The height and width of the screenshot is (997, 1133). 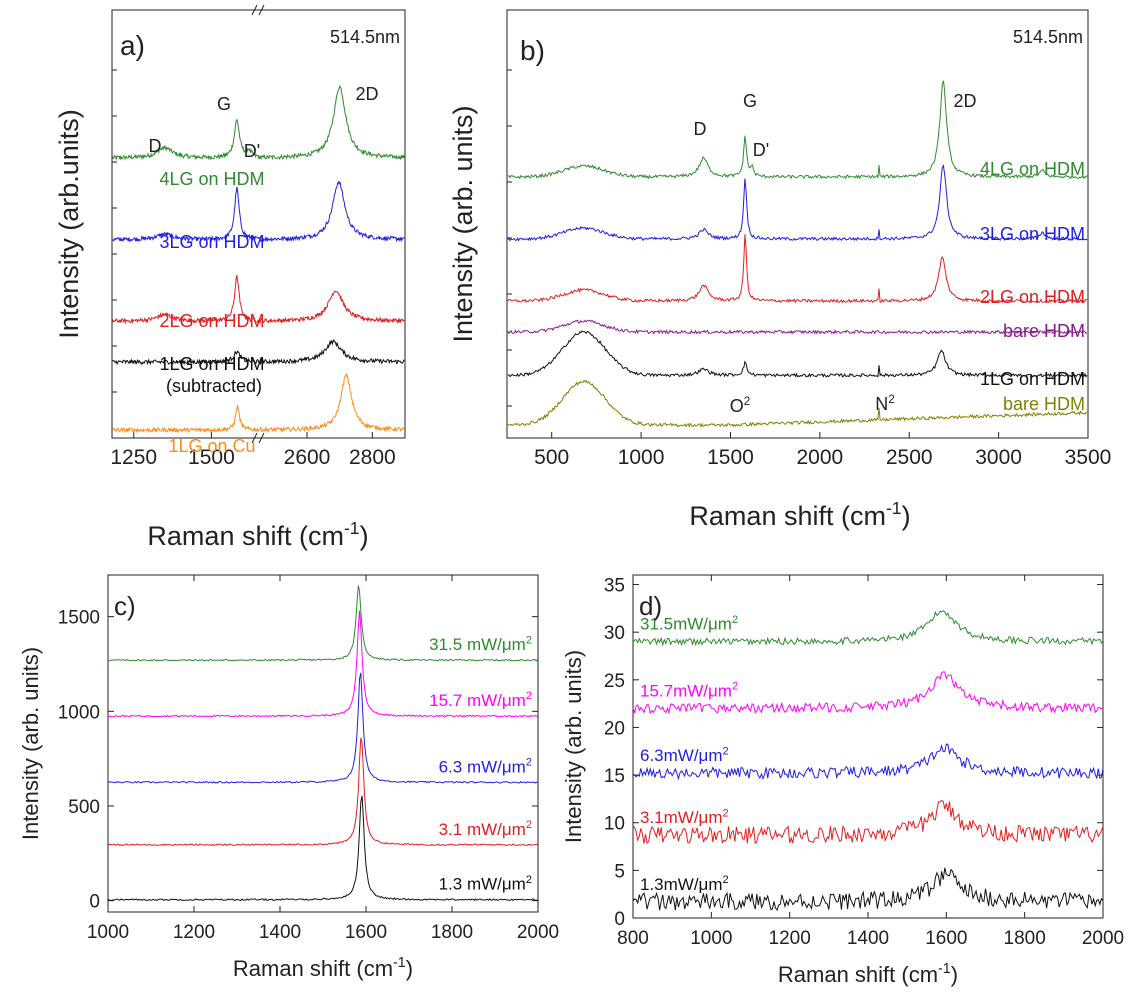 What do you see at coordinates (211, 179) in the screenshot?
I see `a-series-label: 4LG on HDM` at bounding box center [211, 179].